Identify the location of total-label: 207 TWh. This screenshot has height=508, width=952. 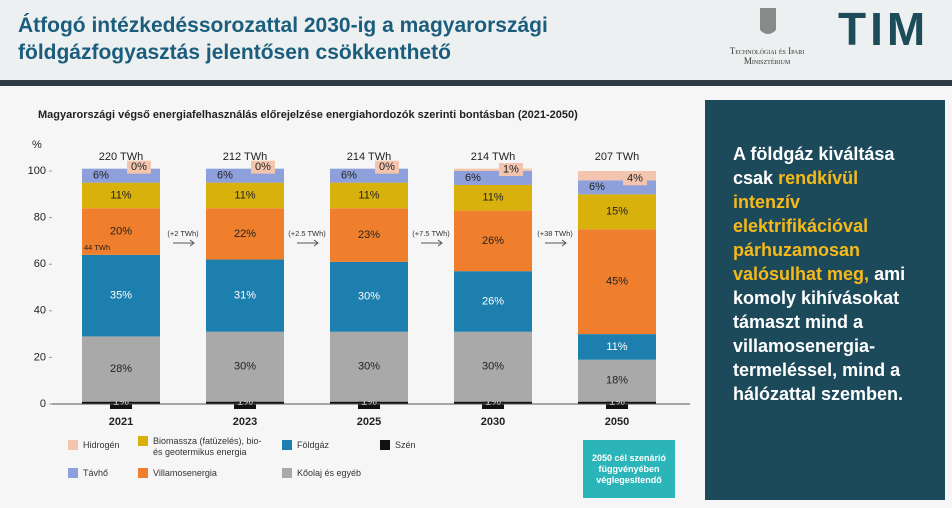
(617, 157).